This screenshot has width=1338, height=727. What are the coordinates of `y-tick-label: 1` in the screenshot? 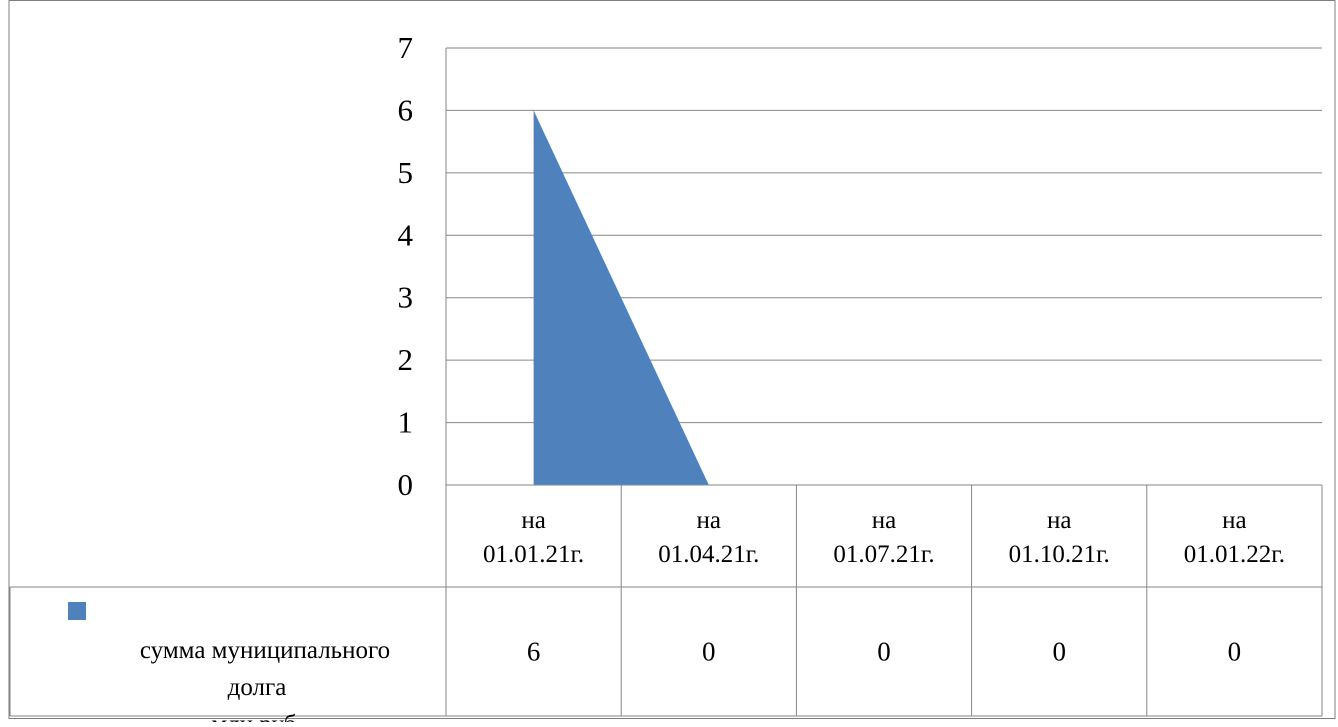 It's located at (406, 422).